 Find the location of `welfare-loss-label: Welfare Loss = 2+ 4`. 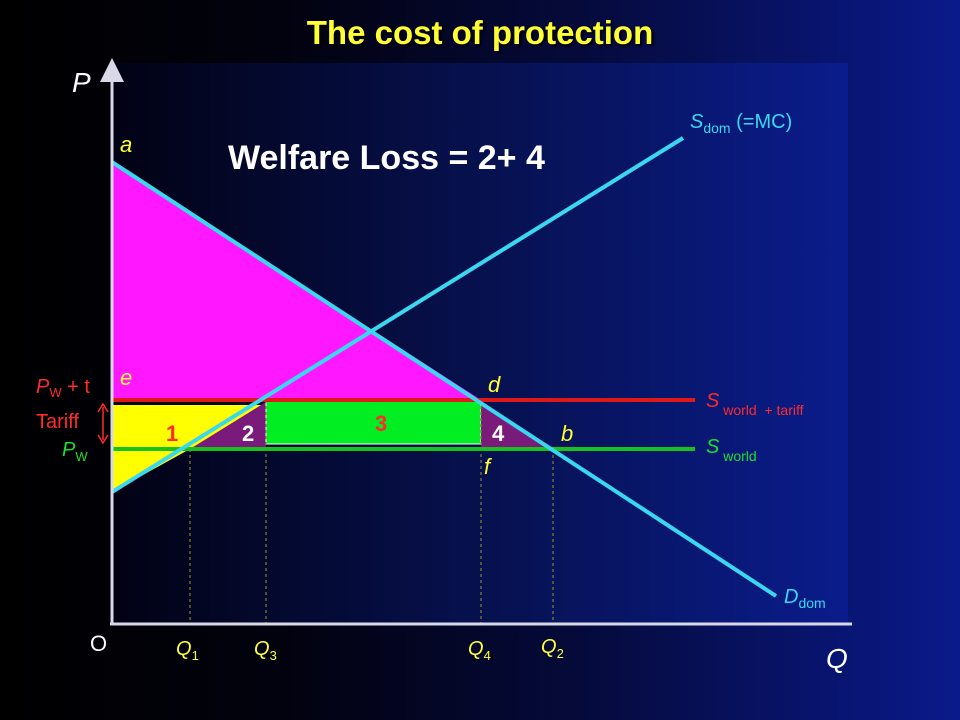

welfare-loss-label: Welfare Loss = 2+ 4 is located at coordinates (386, 158).